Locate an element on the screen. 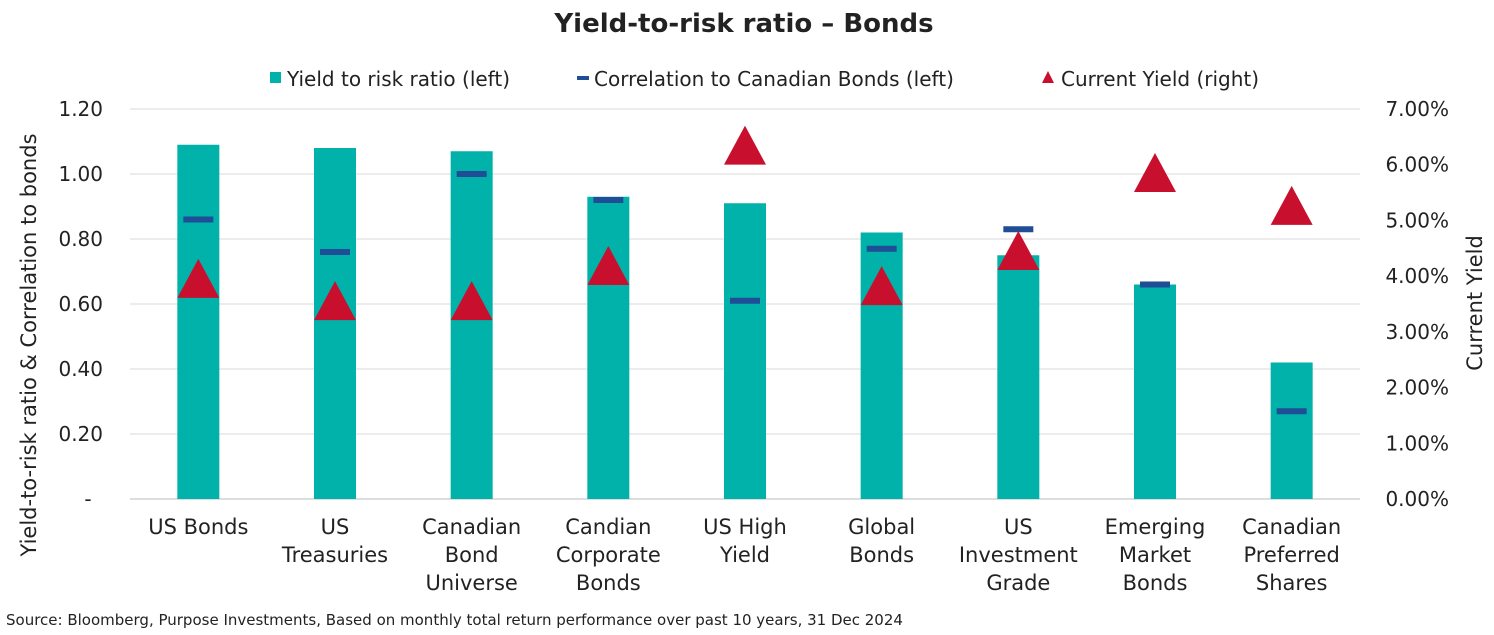 This screenshot has width=1494, height=635. x-tick-label-line: Candian is located at coordinates (608, 527).